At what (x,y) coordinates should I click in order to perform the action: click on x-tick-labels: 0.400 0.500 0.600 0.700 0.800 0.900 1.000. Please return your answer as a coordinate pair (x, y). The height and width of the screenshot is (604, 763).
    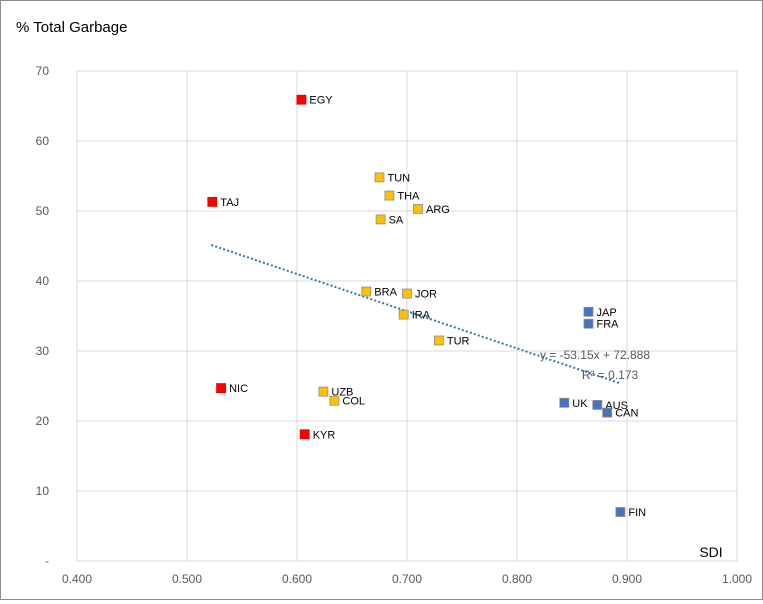
    Looking at the image, I should click on (407, 579).